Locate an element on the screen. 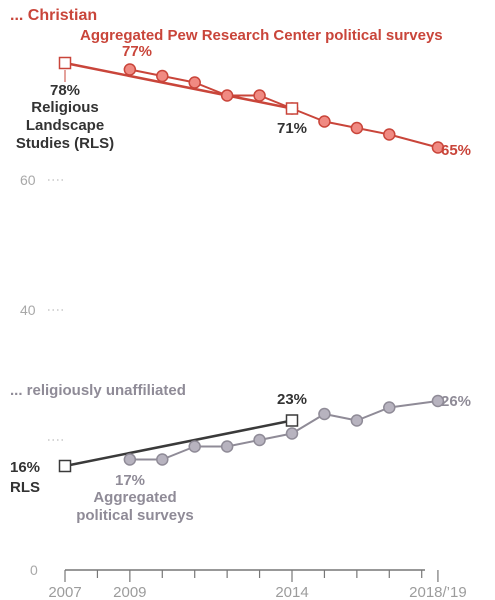 The width and height of the screenshot is (495, 600). unaffiliated-survey-end-label: 26% is located at coordinates (456, 401).